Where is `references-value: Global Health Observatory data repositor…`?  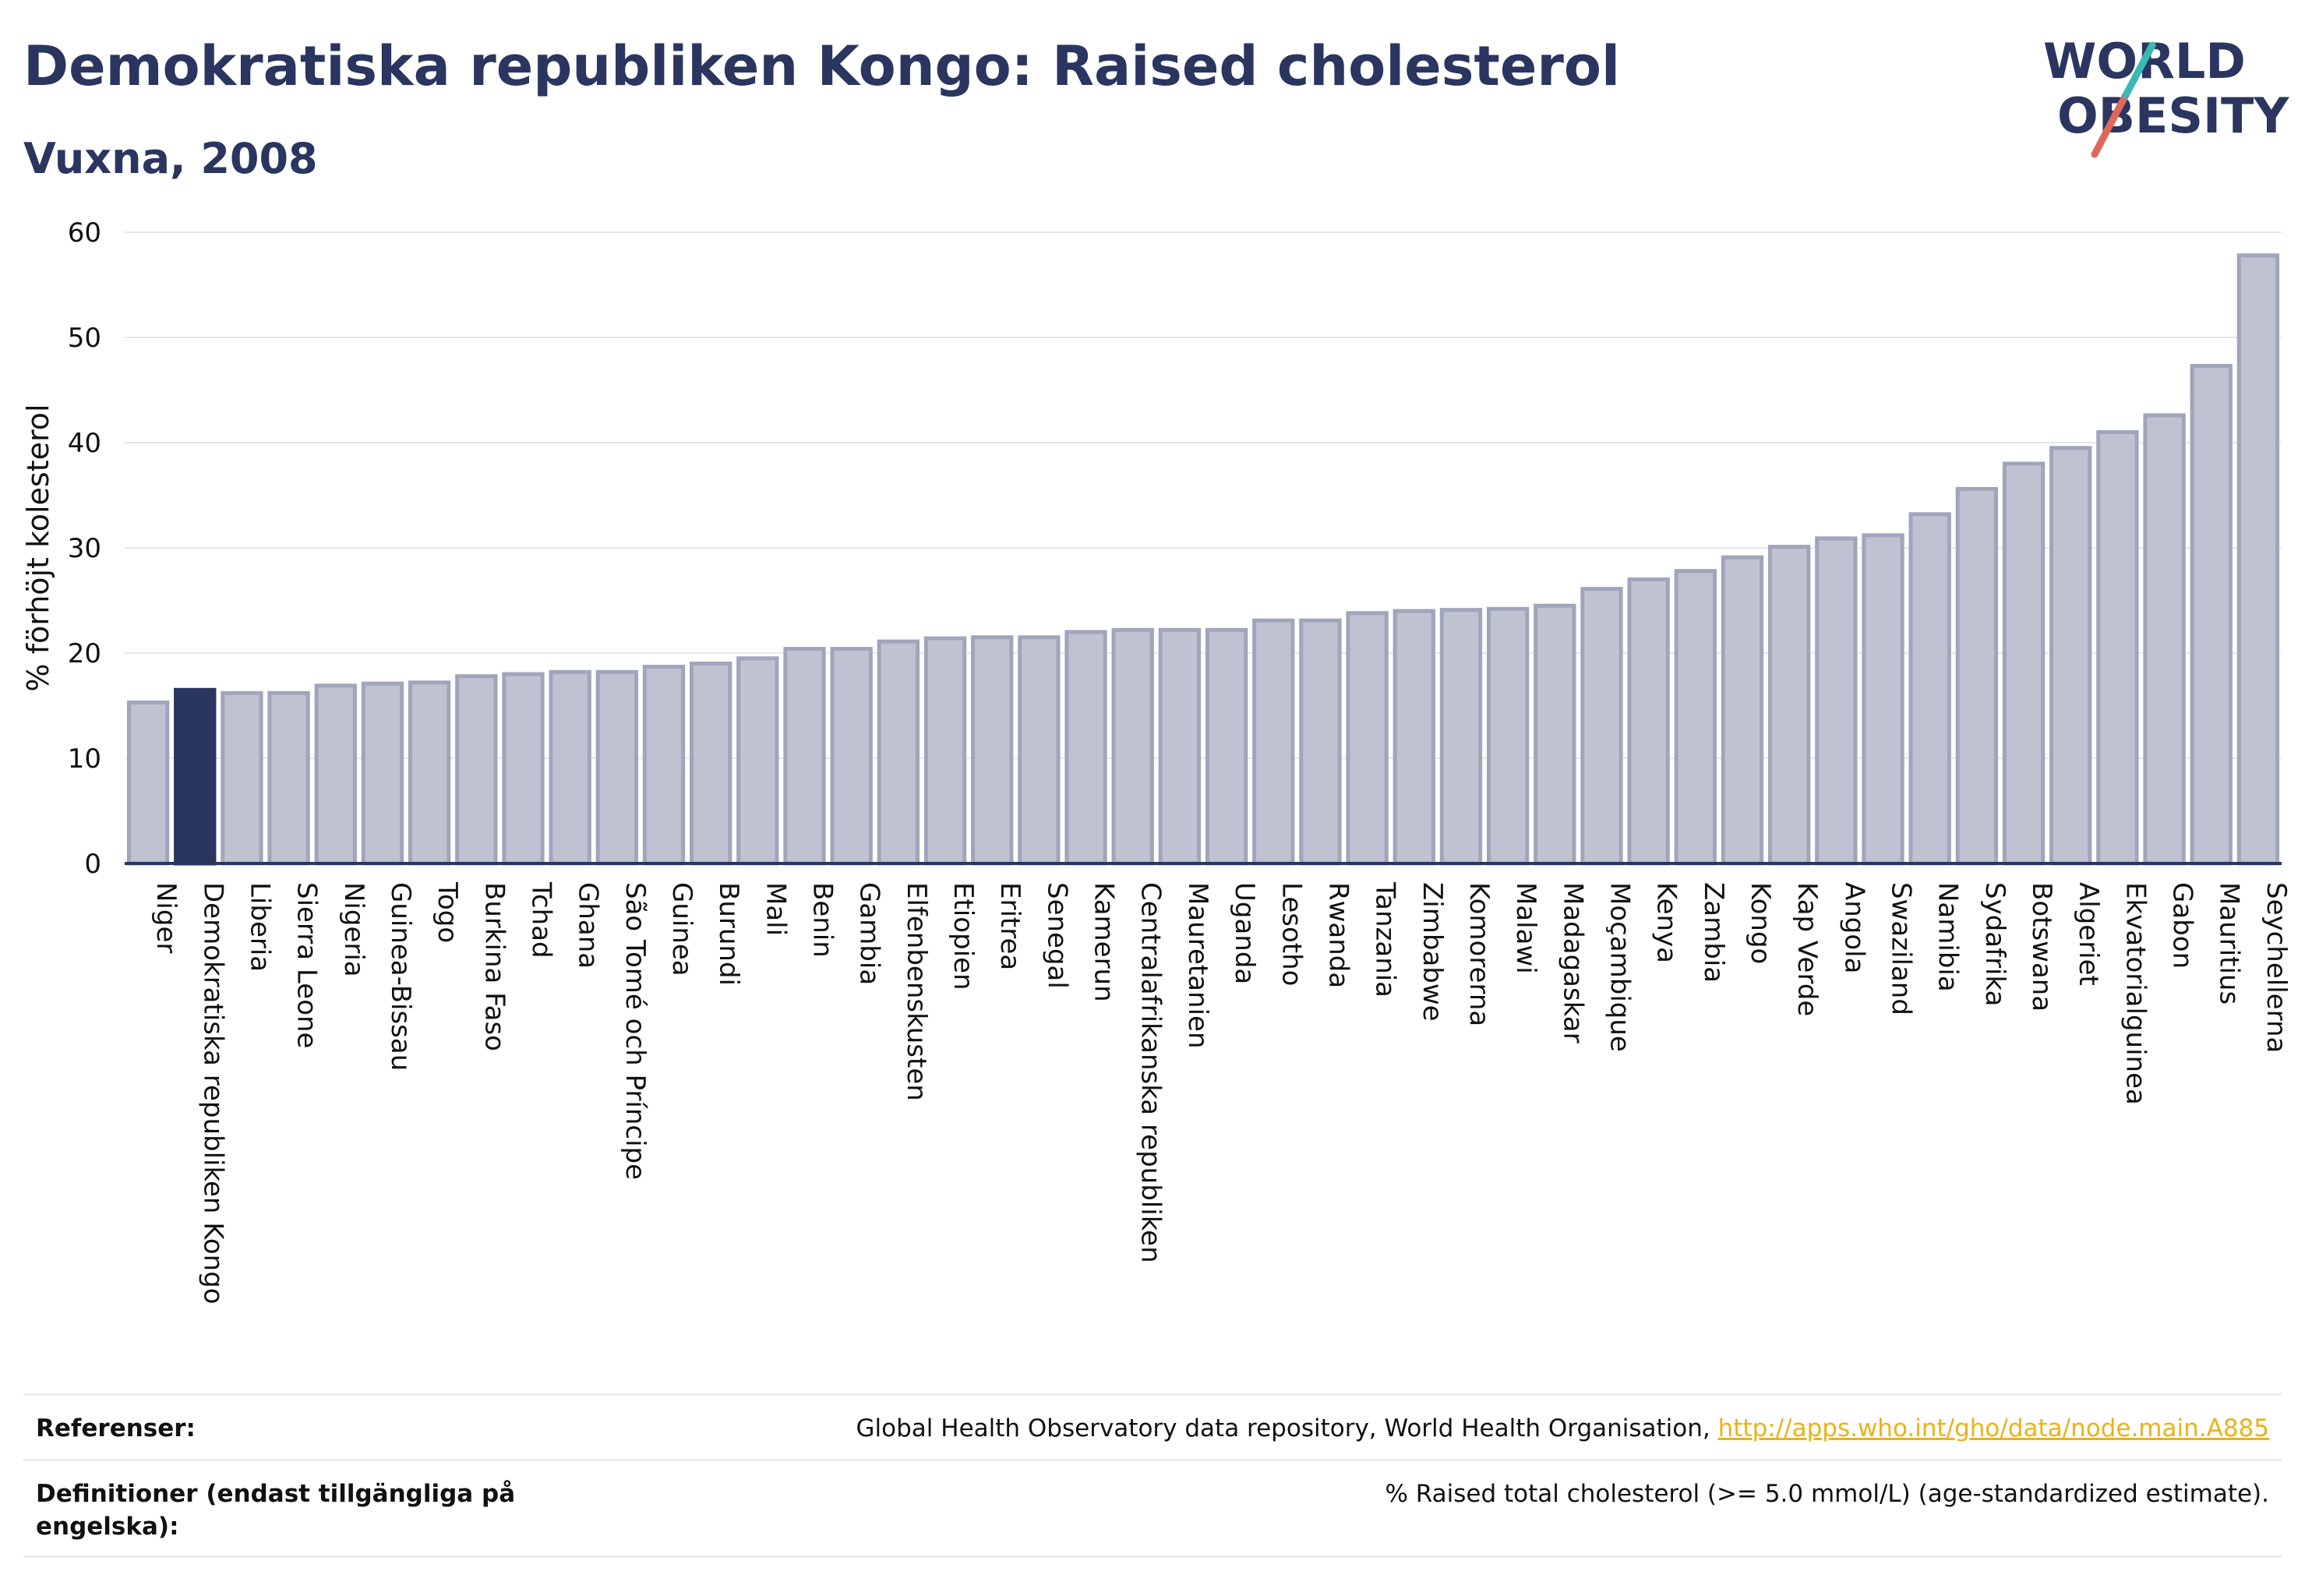 references-value: Global Health Observatory data repositor… is located at coordinates (1562, 1428).